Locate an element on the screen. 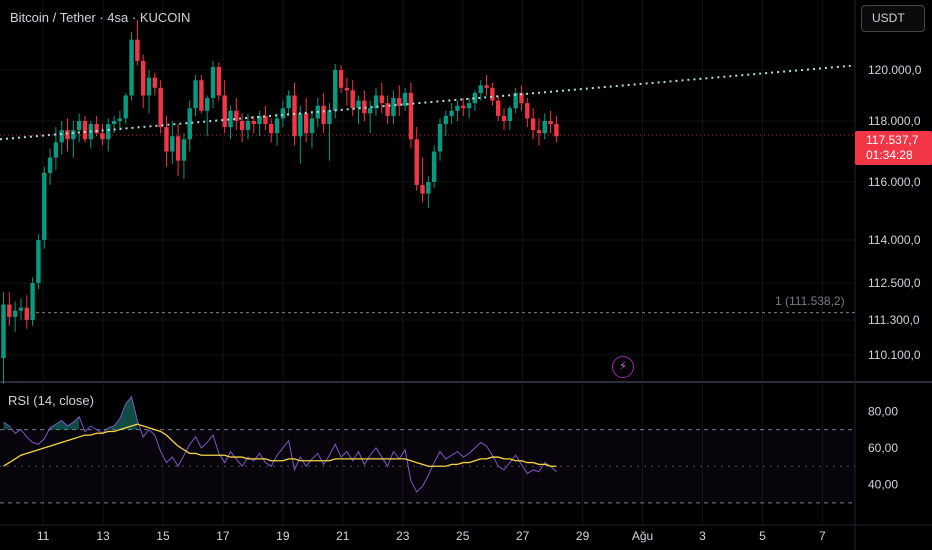 The height and width of the screenshot is (550, 932). rsi-label: RSI (14, close) is located at coordinates (51, 400).